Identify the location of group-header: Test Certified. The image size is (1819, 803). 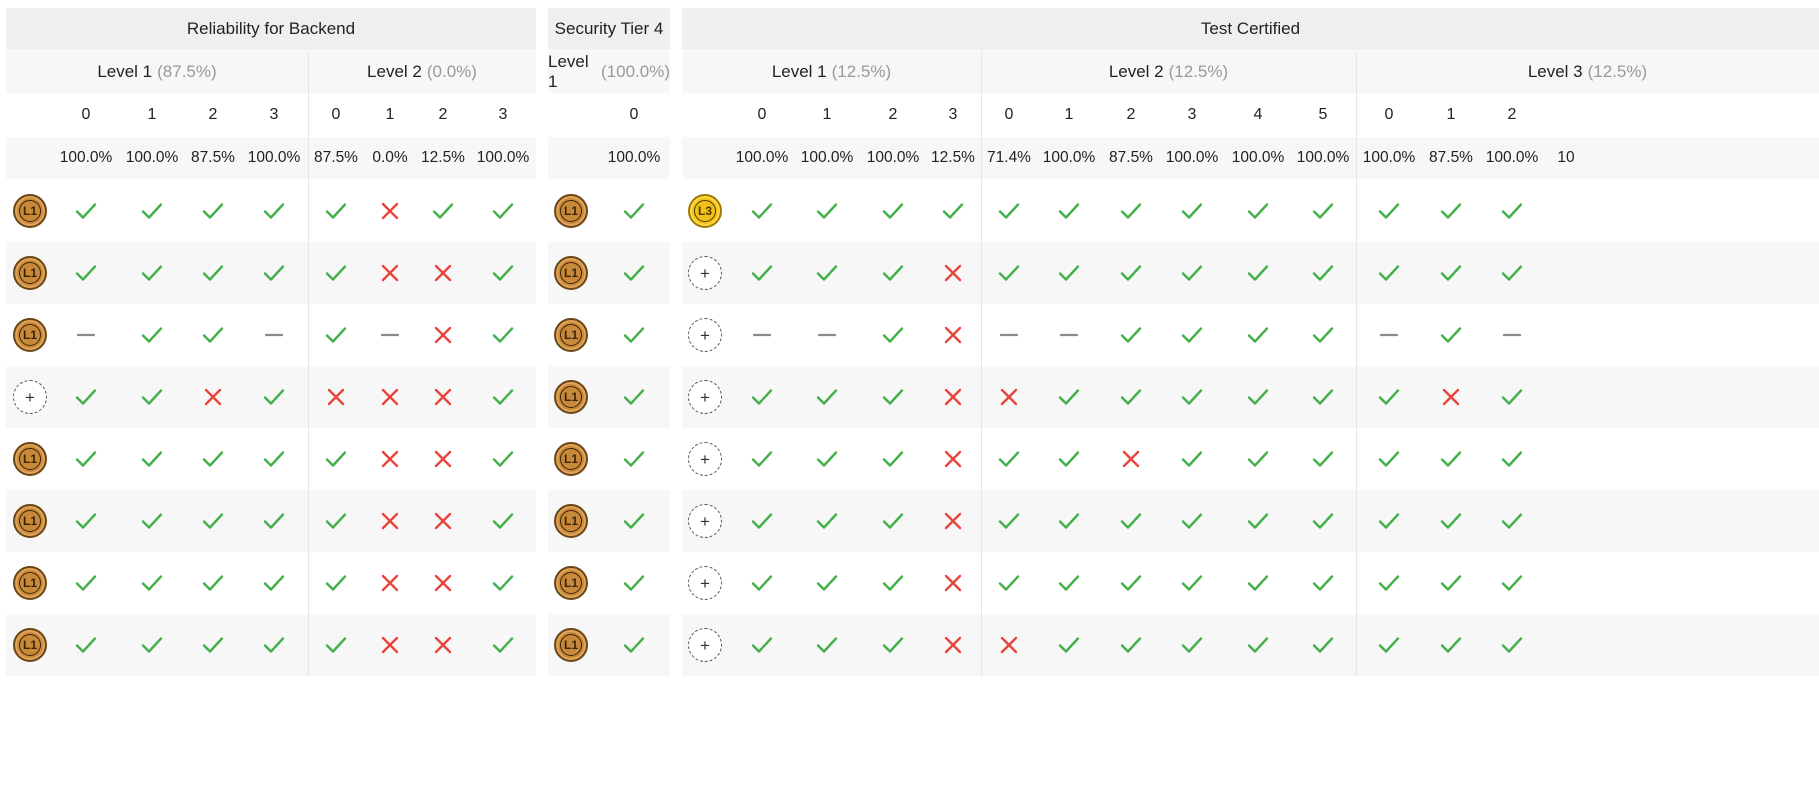
(1250, 29).